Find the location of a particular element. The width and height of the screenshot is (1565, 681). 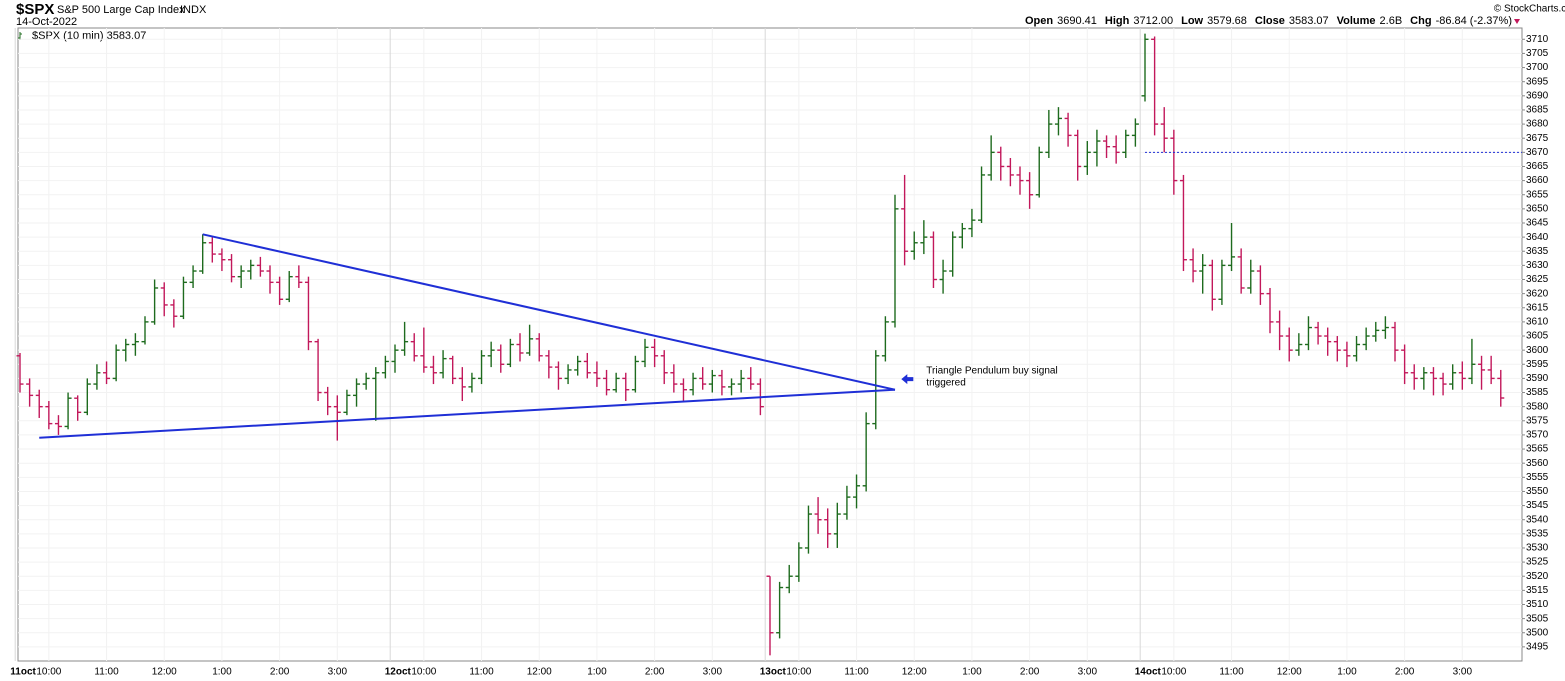

y-tick-label: 3620 is located at coordinates (1537, 293).